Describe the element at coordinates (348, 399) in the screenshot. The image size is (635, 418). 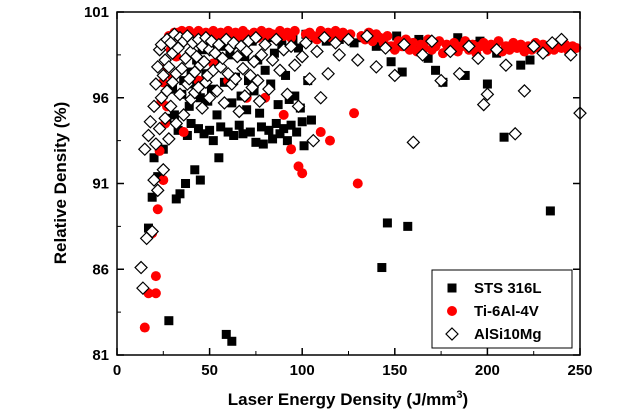
I see `x-axis-title: Laser Energy Density (J/mm3)` at that location.